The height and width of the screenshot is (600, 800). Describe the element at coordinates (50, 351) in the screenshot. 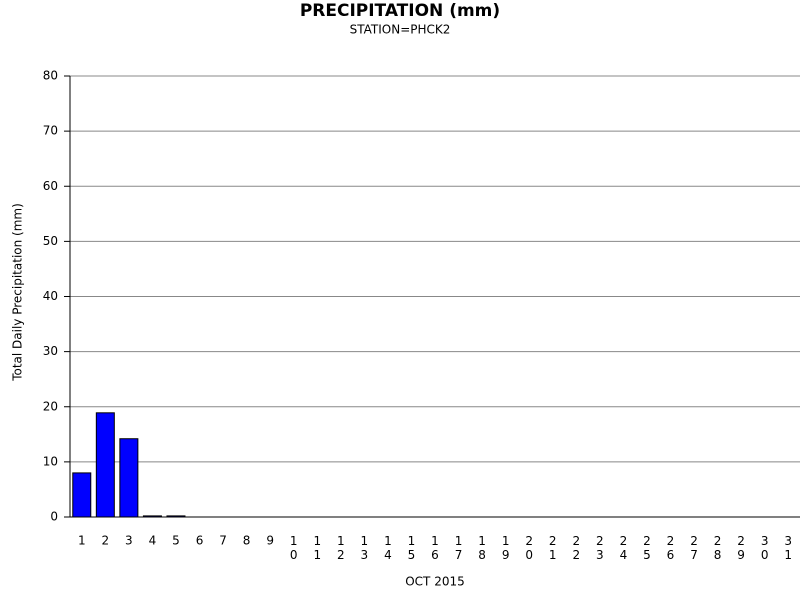

I see `y-tick-label: 30` at that location.